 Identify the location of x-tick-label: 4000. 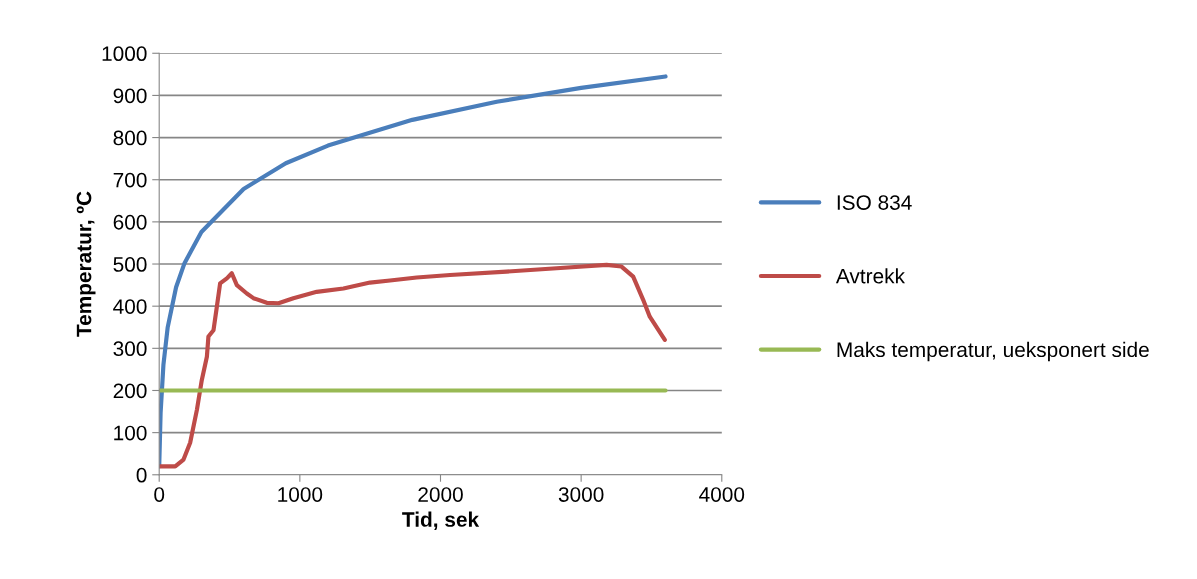
(722, 494).